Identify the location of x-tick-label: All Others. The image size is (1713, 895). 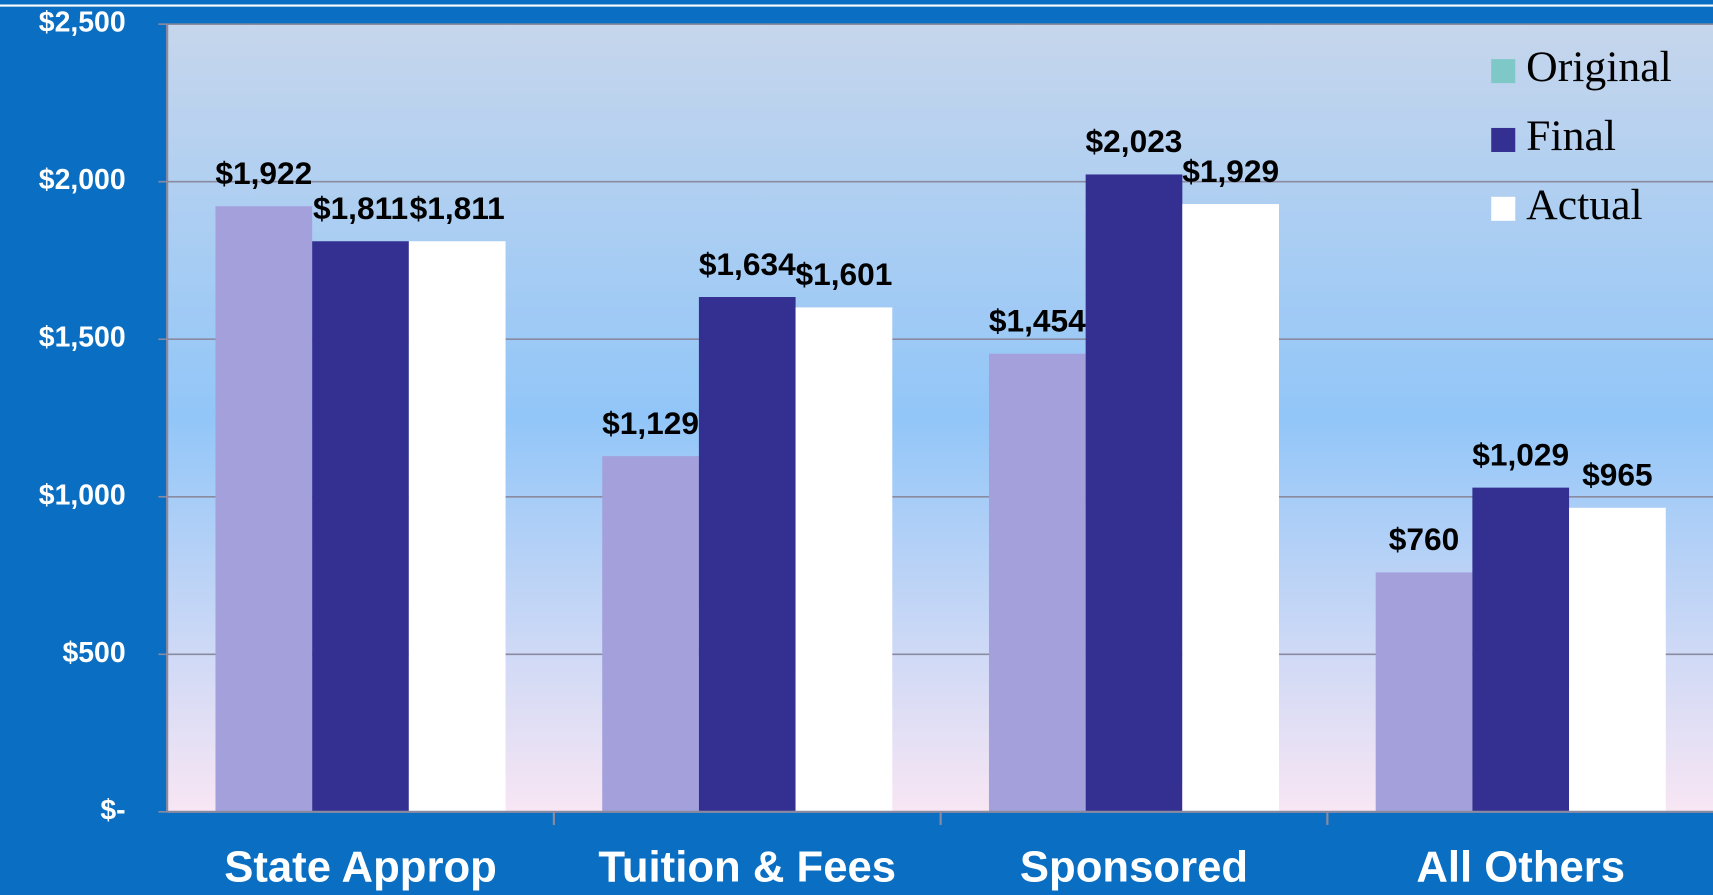
(1520, 866).